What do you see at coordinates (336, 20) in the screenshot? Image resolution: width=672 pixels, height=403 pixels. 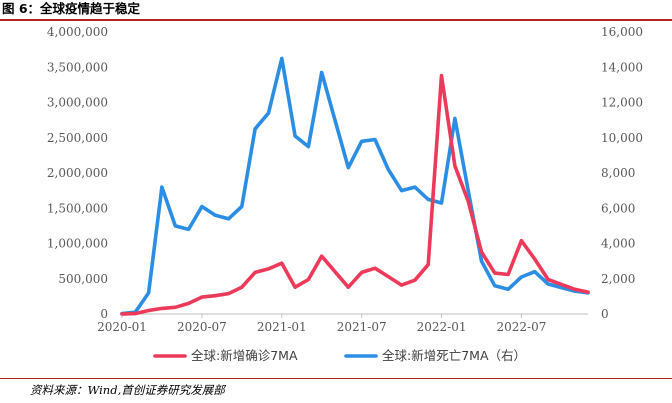 I see `title-rule` at bounding box center [336, 20].